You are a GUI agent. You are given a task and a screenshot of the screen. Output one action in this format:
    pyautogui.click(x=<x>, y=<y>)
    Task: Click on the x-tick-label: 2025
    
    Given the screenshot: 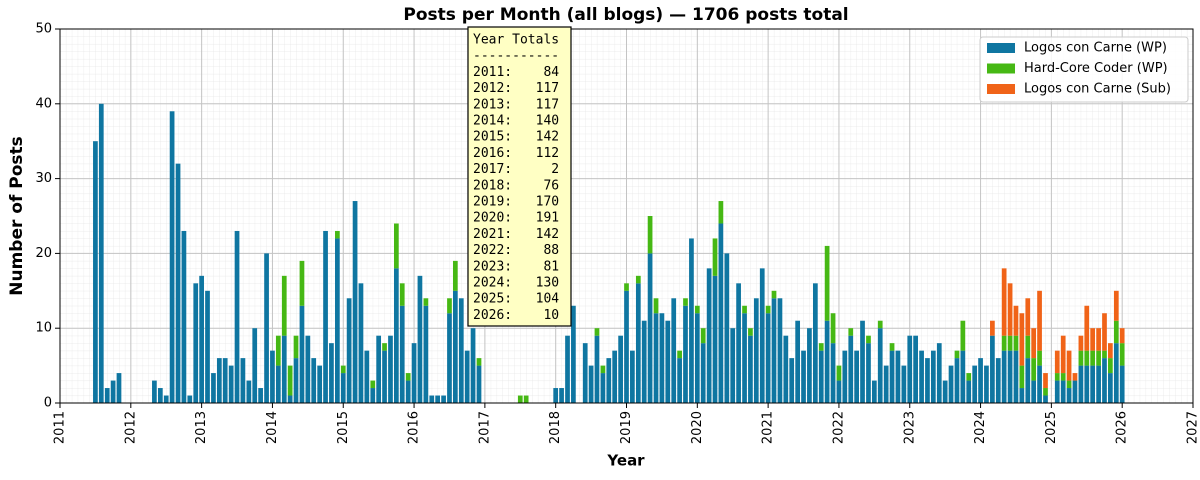 What is the action you would take?
    pyautogui.click(x=1051, y=427)
    